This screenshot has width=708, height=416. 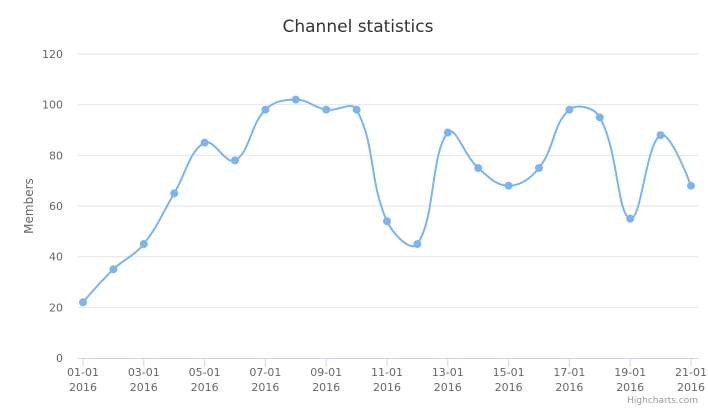 What do you see at coordinates (56, 206) in the screenshot?
I see `y-tick-label: 60` at bounding box center [56, 206].